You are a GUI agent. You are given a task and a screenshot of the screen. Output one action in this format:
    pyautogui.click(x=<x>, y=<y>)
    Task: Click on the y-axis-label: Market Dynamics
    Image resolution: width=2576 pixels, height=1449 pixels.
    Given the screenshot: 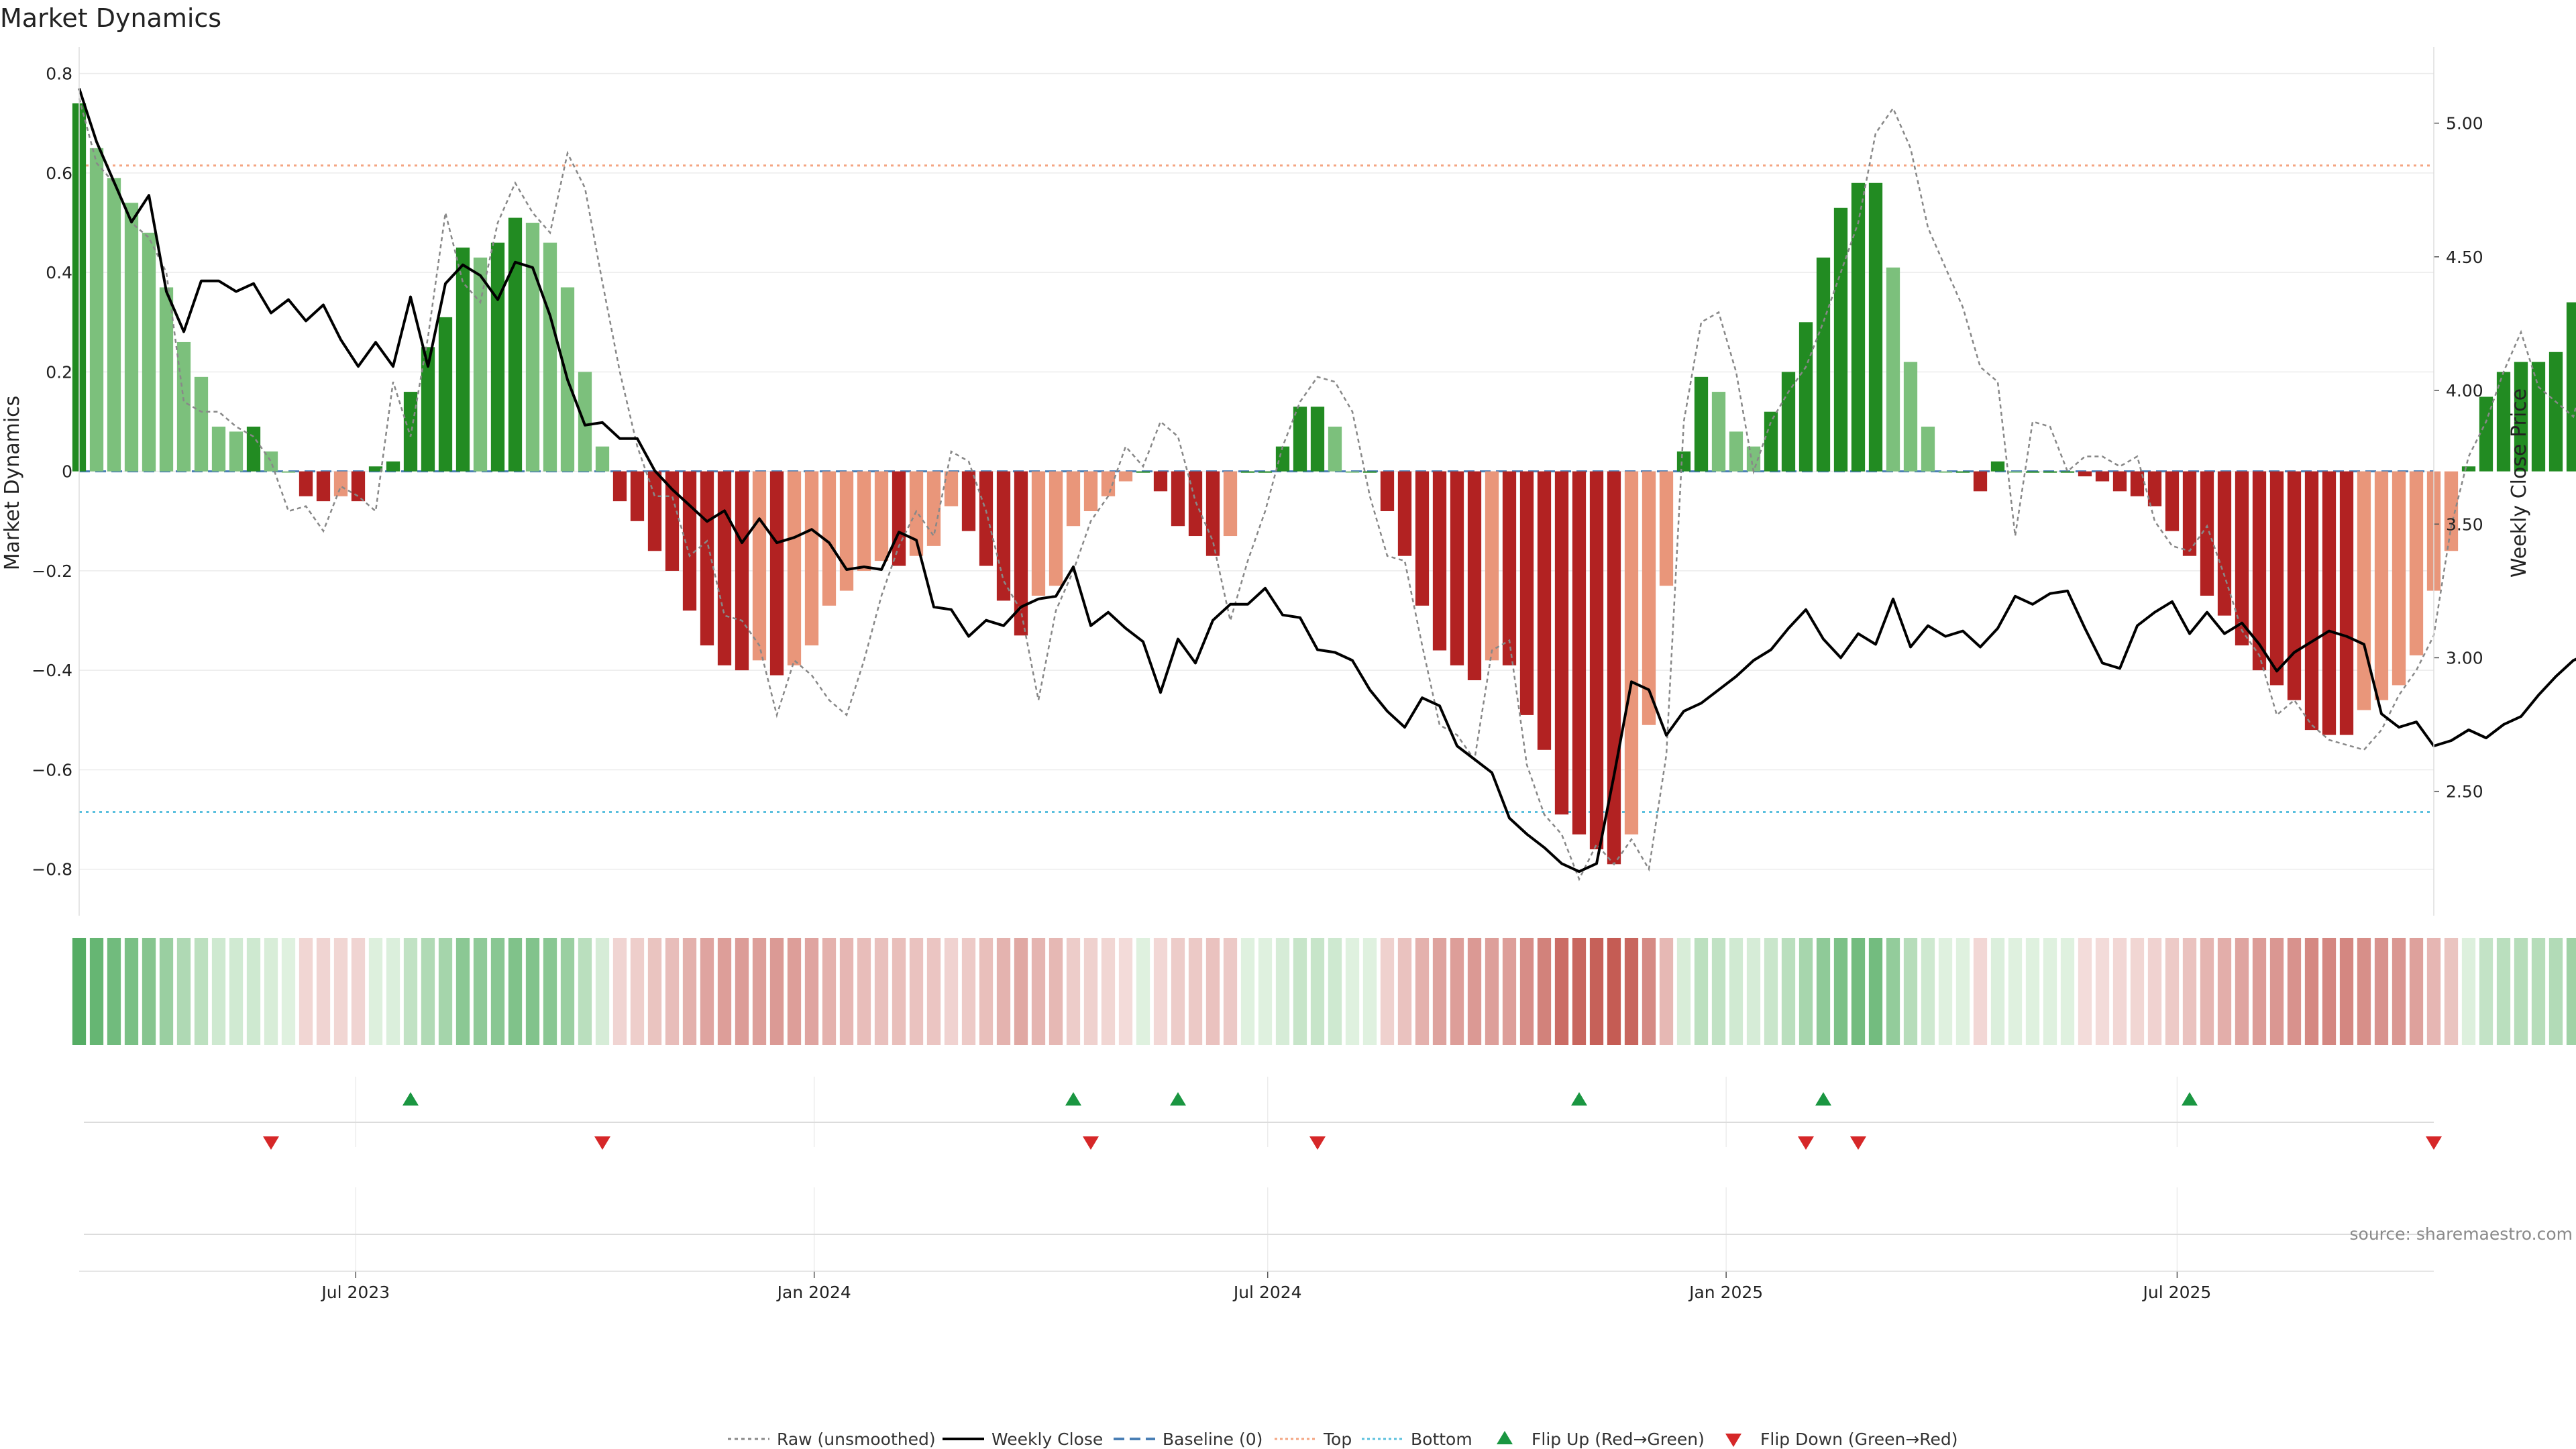 What is the action you would take?
    pyautogui.click(x=12, y=483)
    